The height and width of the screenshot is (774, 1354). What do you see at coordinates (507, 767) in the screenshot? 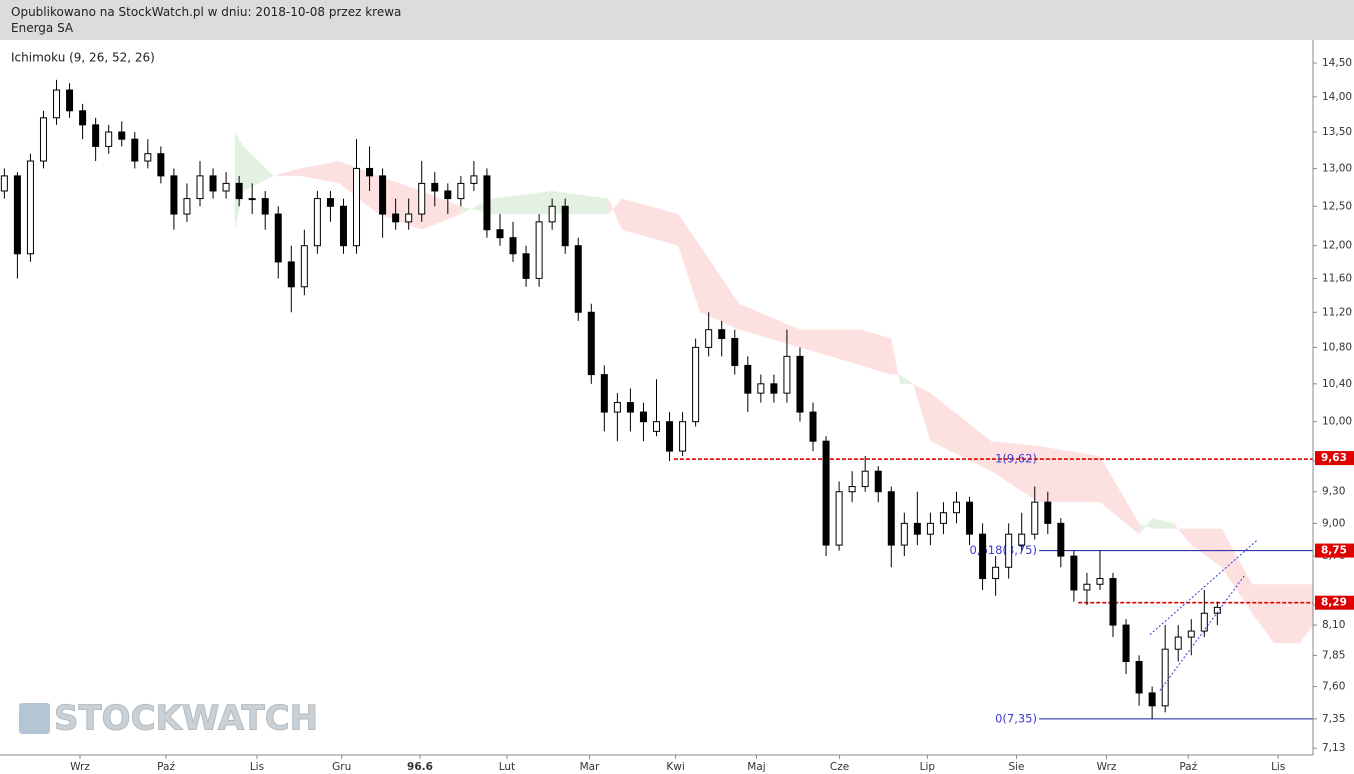
I see `x-tick-label: Lut` at bounding box center [507, 767].